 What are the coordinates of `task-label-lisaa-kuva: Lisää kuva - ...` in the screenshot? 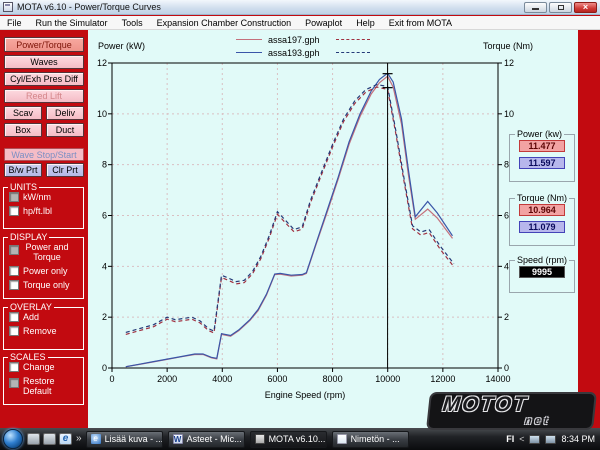 It's located at (133, 439).